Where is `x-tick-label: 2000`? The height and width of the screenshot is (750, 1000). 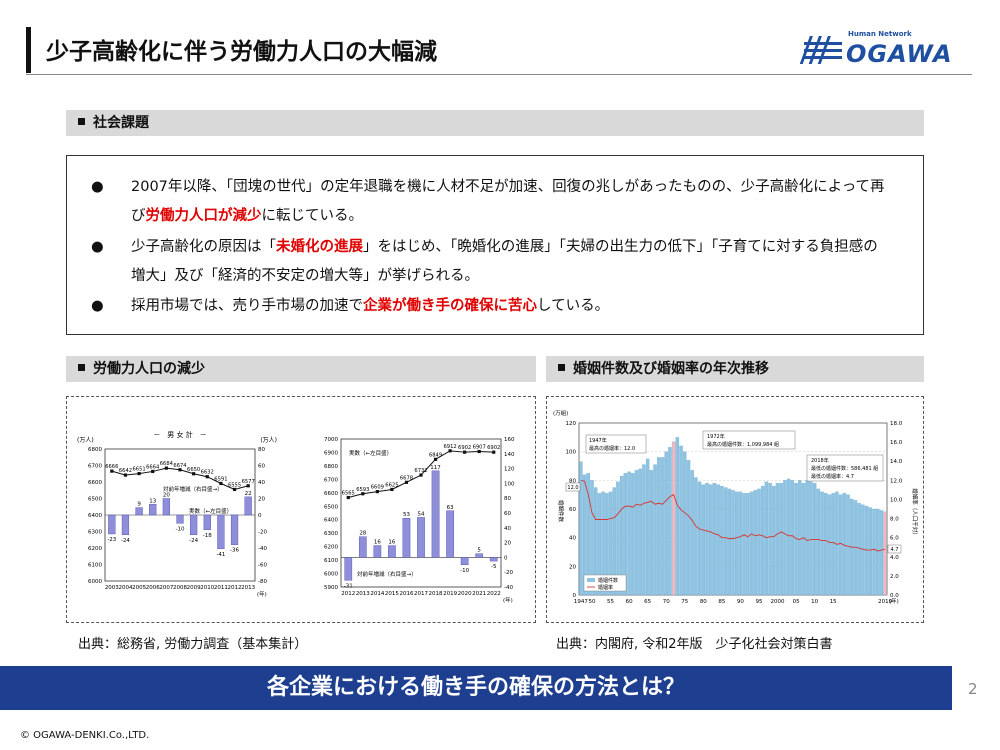 x-tick-label: 2000 is located at coordinates (778, 602).